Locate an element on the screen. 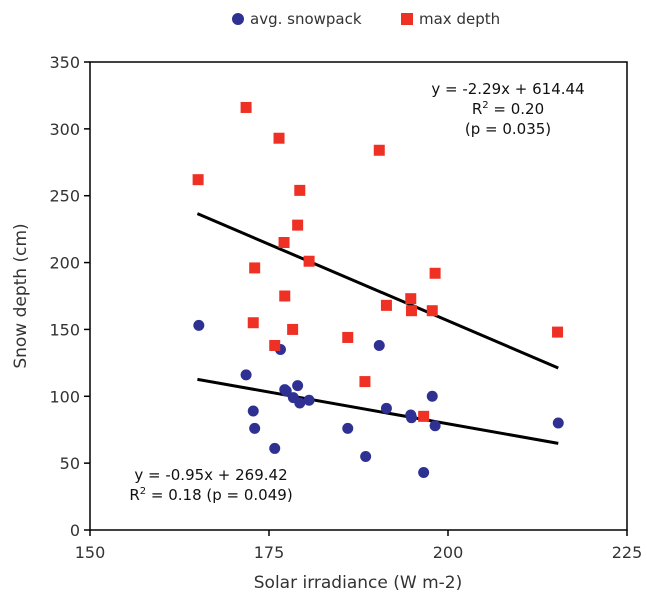 The image size is (647, 603). x-tick-label: 150 is located at coordinates (90, 552).